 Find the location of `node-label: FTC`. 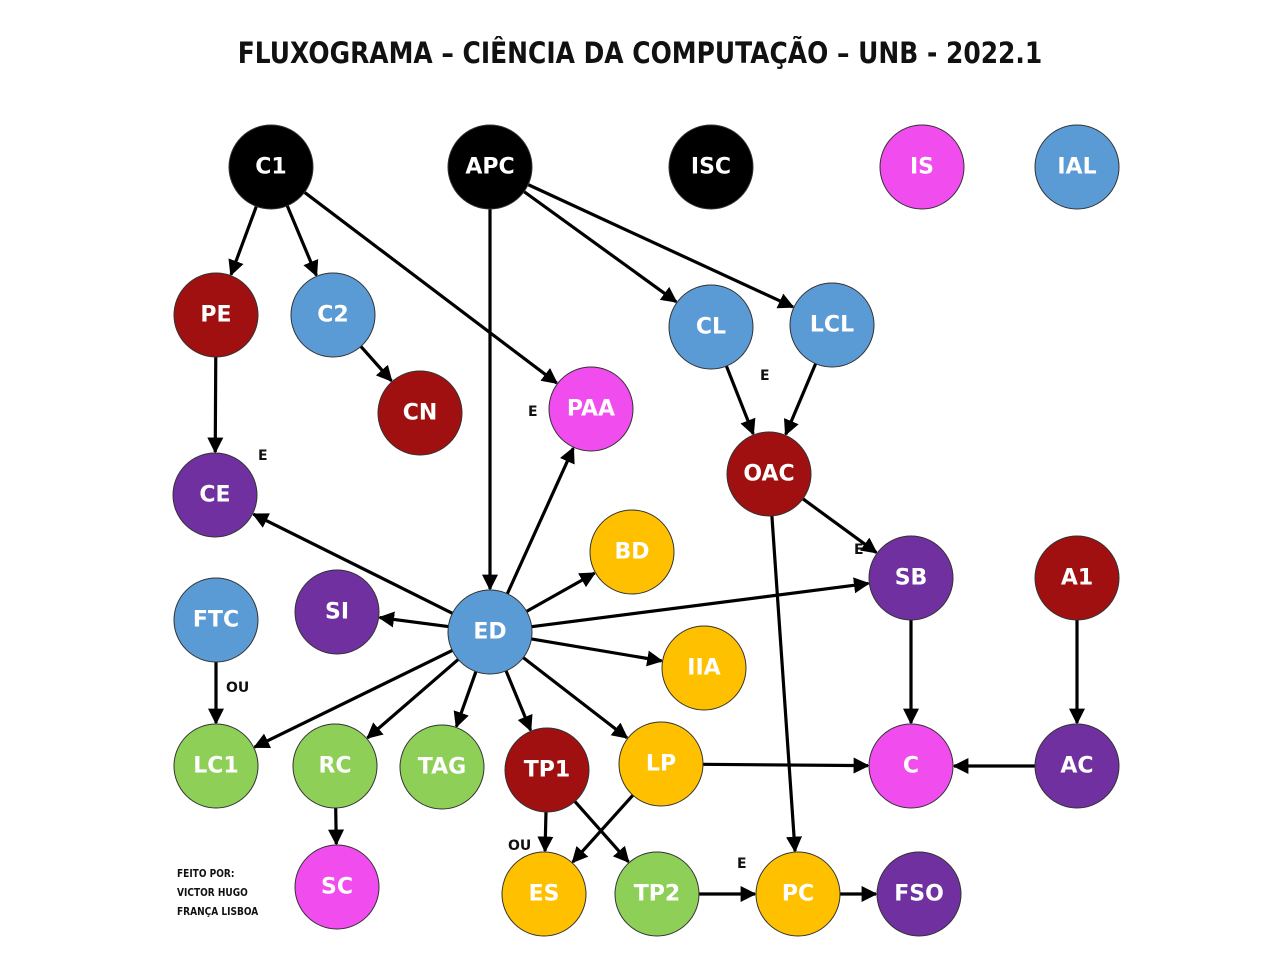

node-label: FTC is located at coordinates (216, 620).